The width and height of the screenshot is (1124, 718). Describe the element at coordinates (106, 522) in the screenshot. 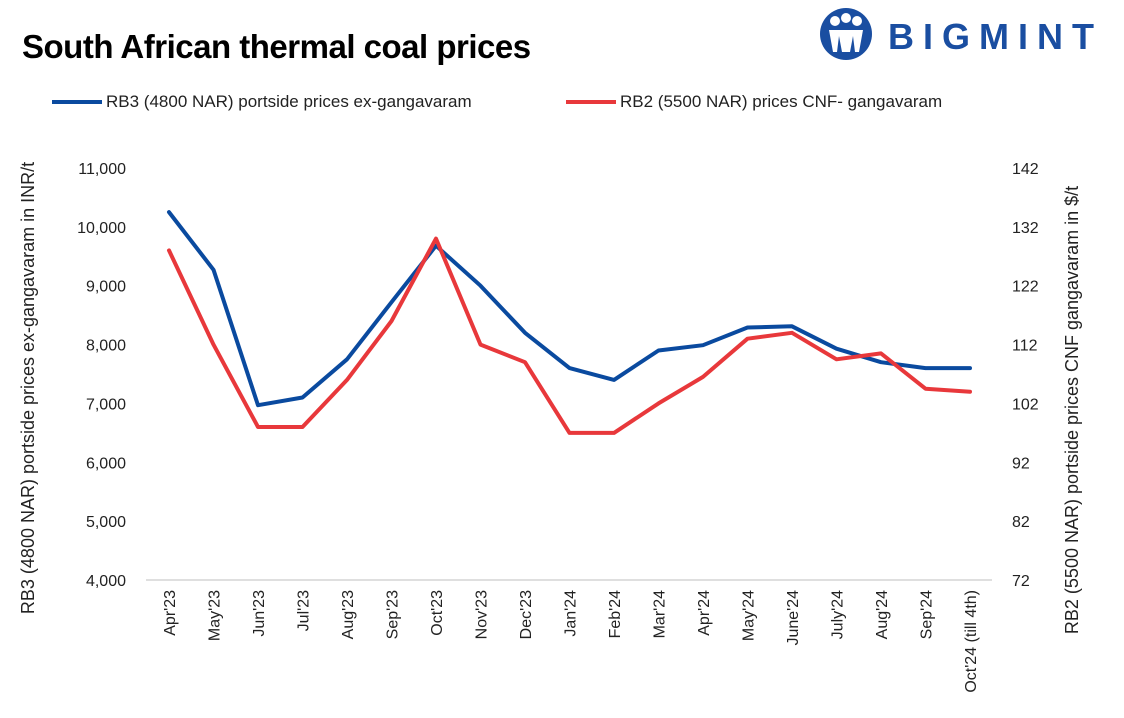

I see `left-tick-label: 5,000` at that location.